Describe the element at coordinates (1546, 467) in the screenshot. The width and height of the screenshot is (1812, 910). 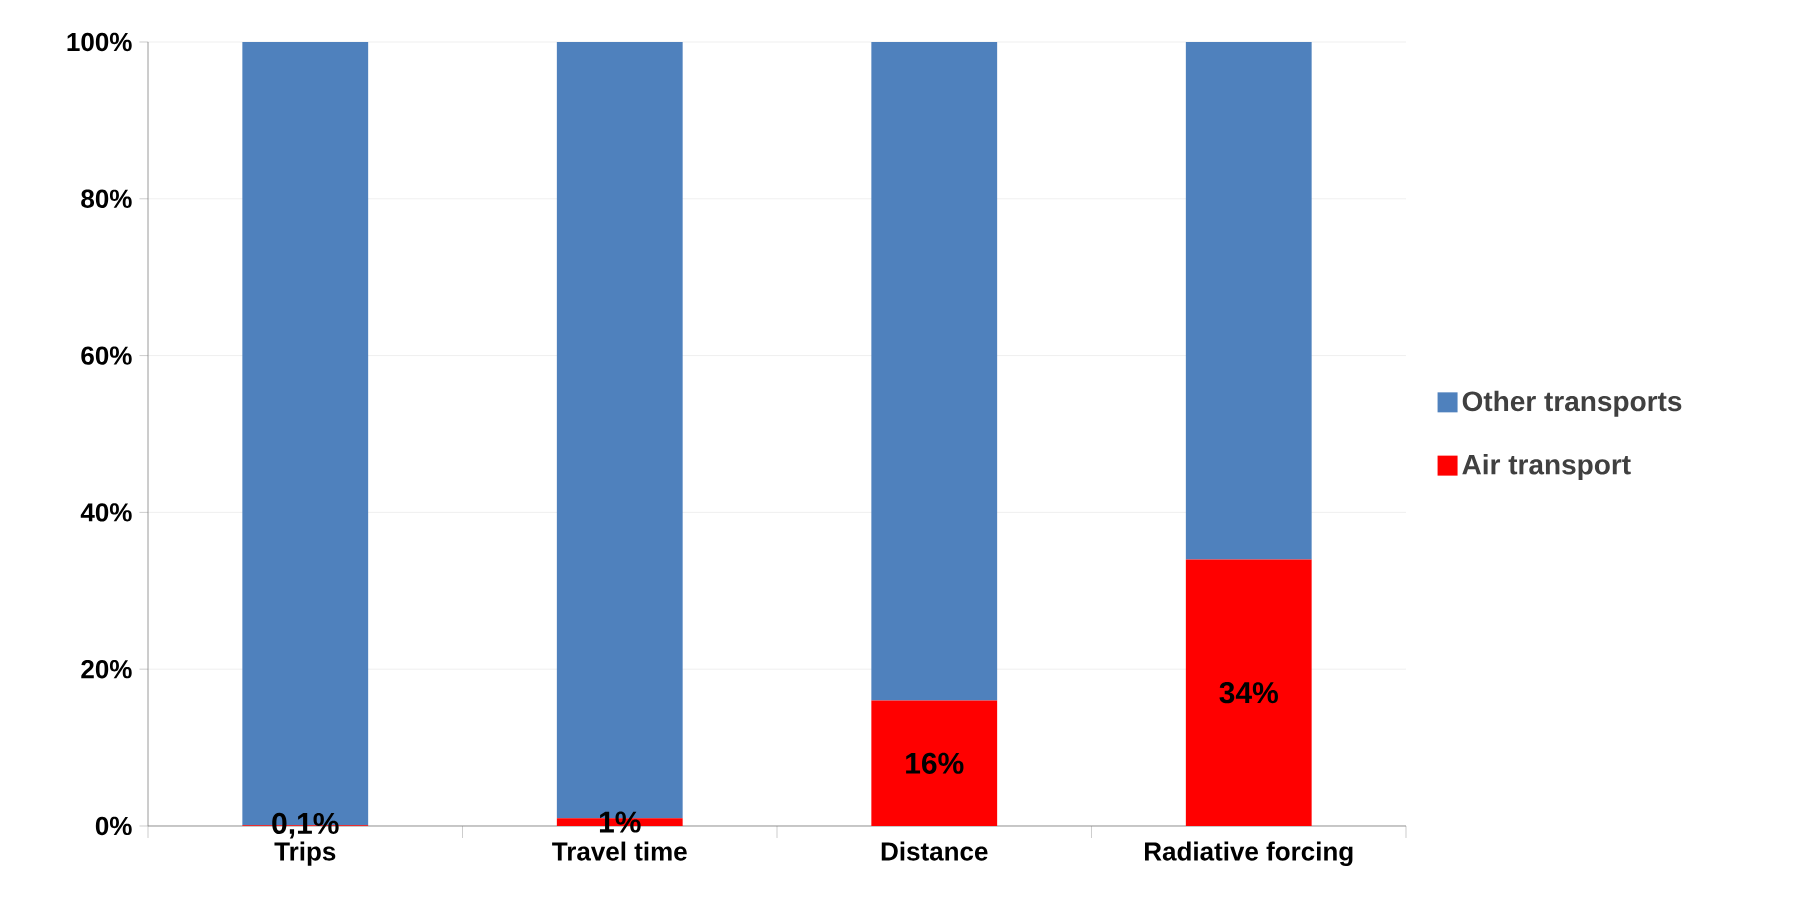
I see `legend-label: Air transport` at that location.